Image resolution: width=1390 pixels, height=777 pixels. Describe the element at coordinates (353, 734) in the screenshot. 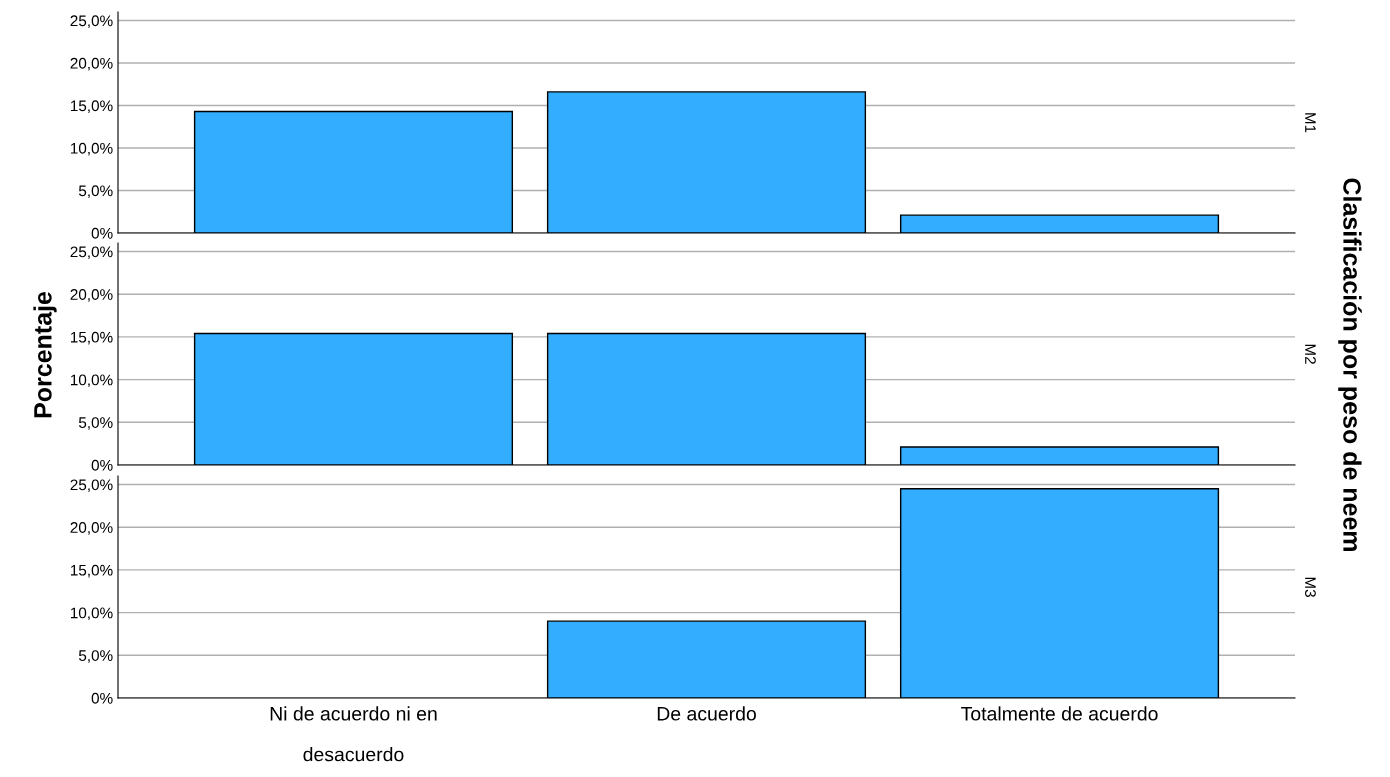

I see `category-label: Ni de acuerdo ni en desacuerdo` at that location.